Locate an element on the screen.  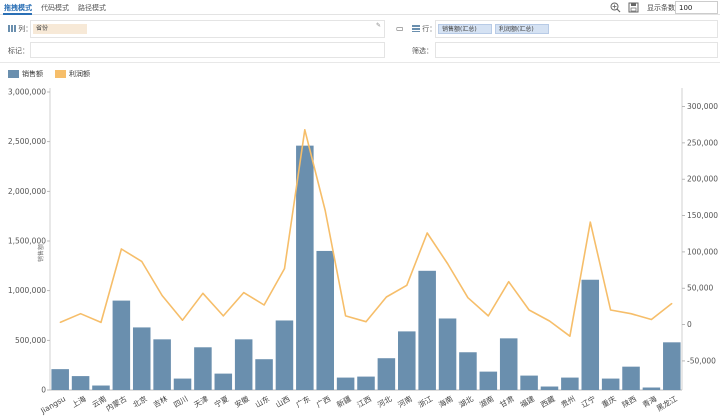
row-drop-area: 销售额(汇总) 利润额(汇总) is located at coordinates (576, 29).